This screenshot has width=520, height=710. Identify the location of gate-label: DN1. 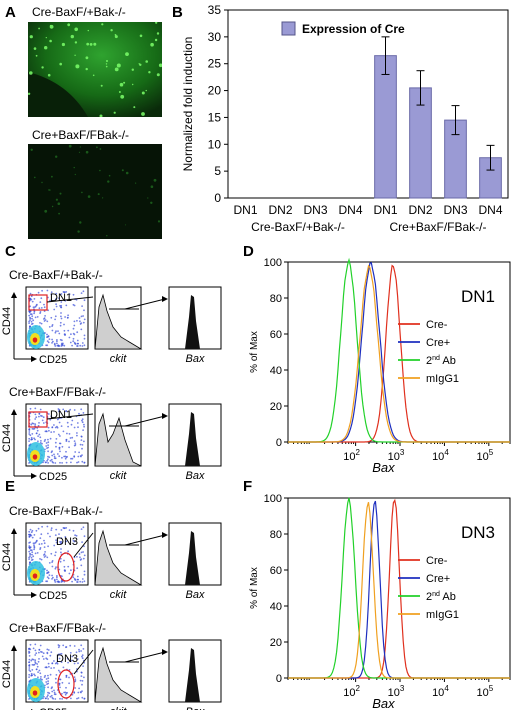
(61, 415).